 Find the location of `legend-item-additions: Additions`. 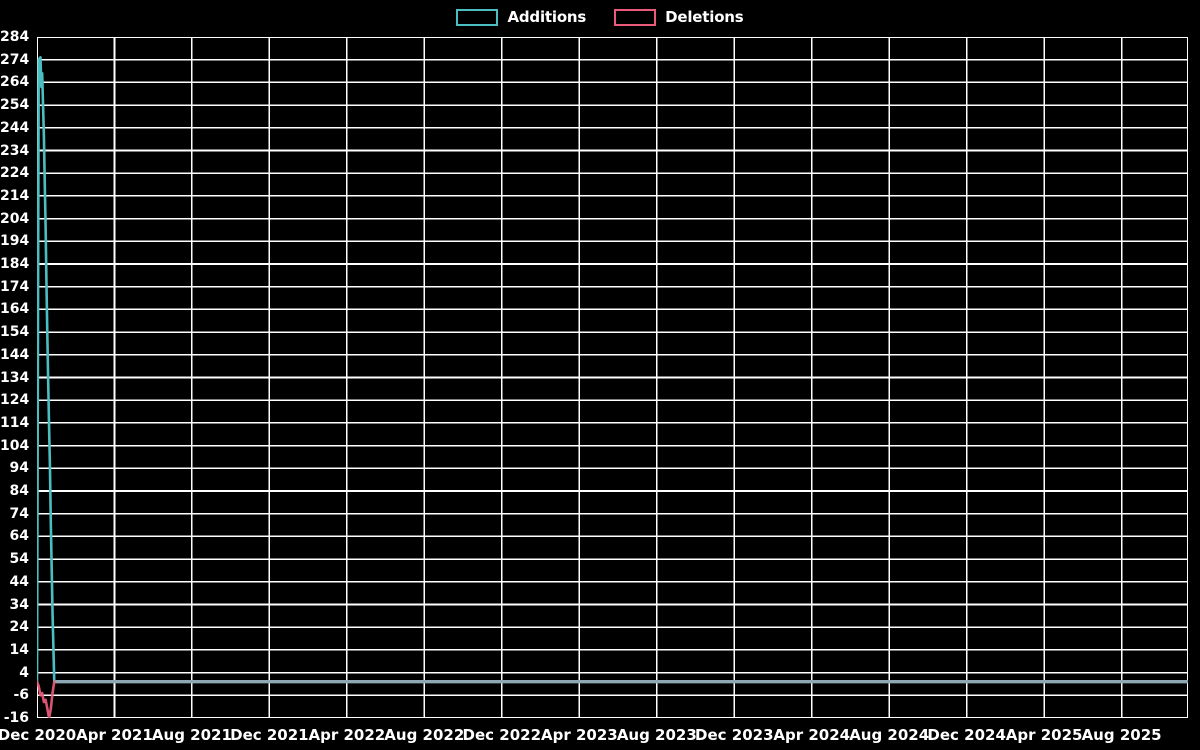

legend-item-additions: Additions is located at coordinates (521, 17).